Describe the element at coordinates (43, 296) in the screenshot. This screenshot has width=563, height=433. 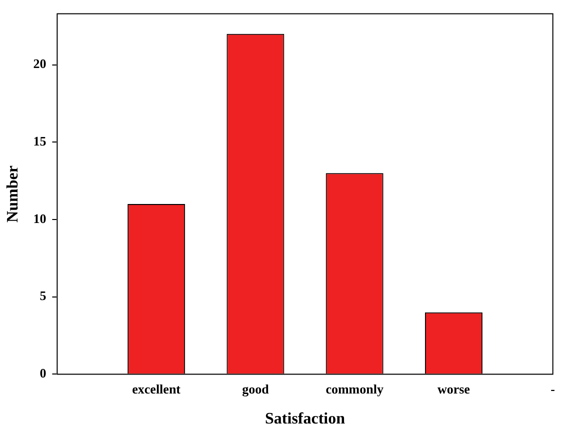
I see `y-tick-label: 5` at that location.